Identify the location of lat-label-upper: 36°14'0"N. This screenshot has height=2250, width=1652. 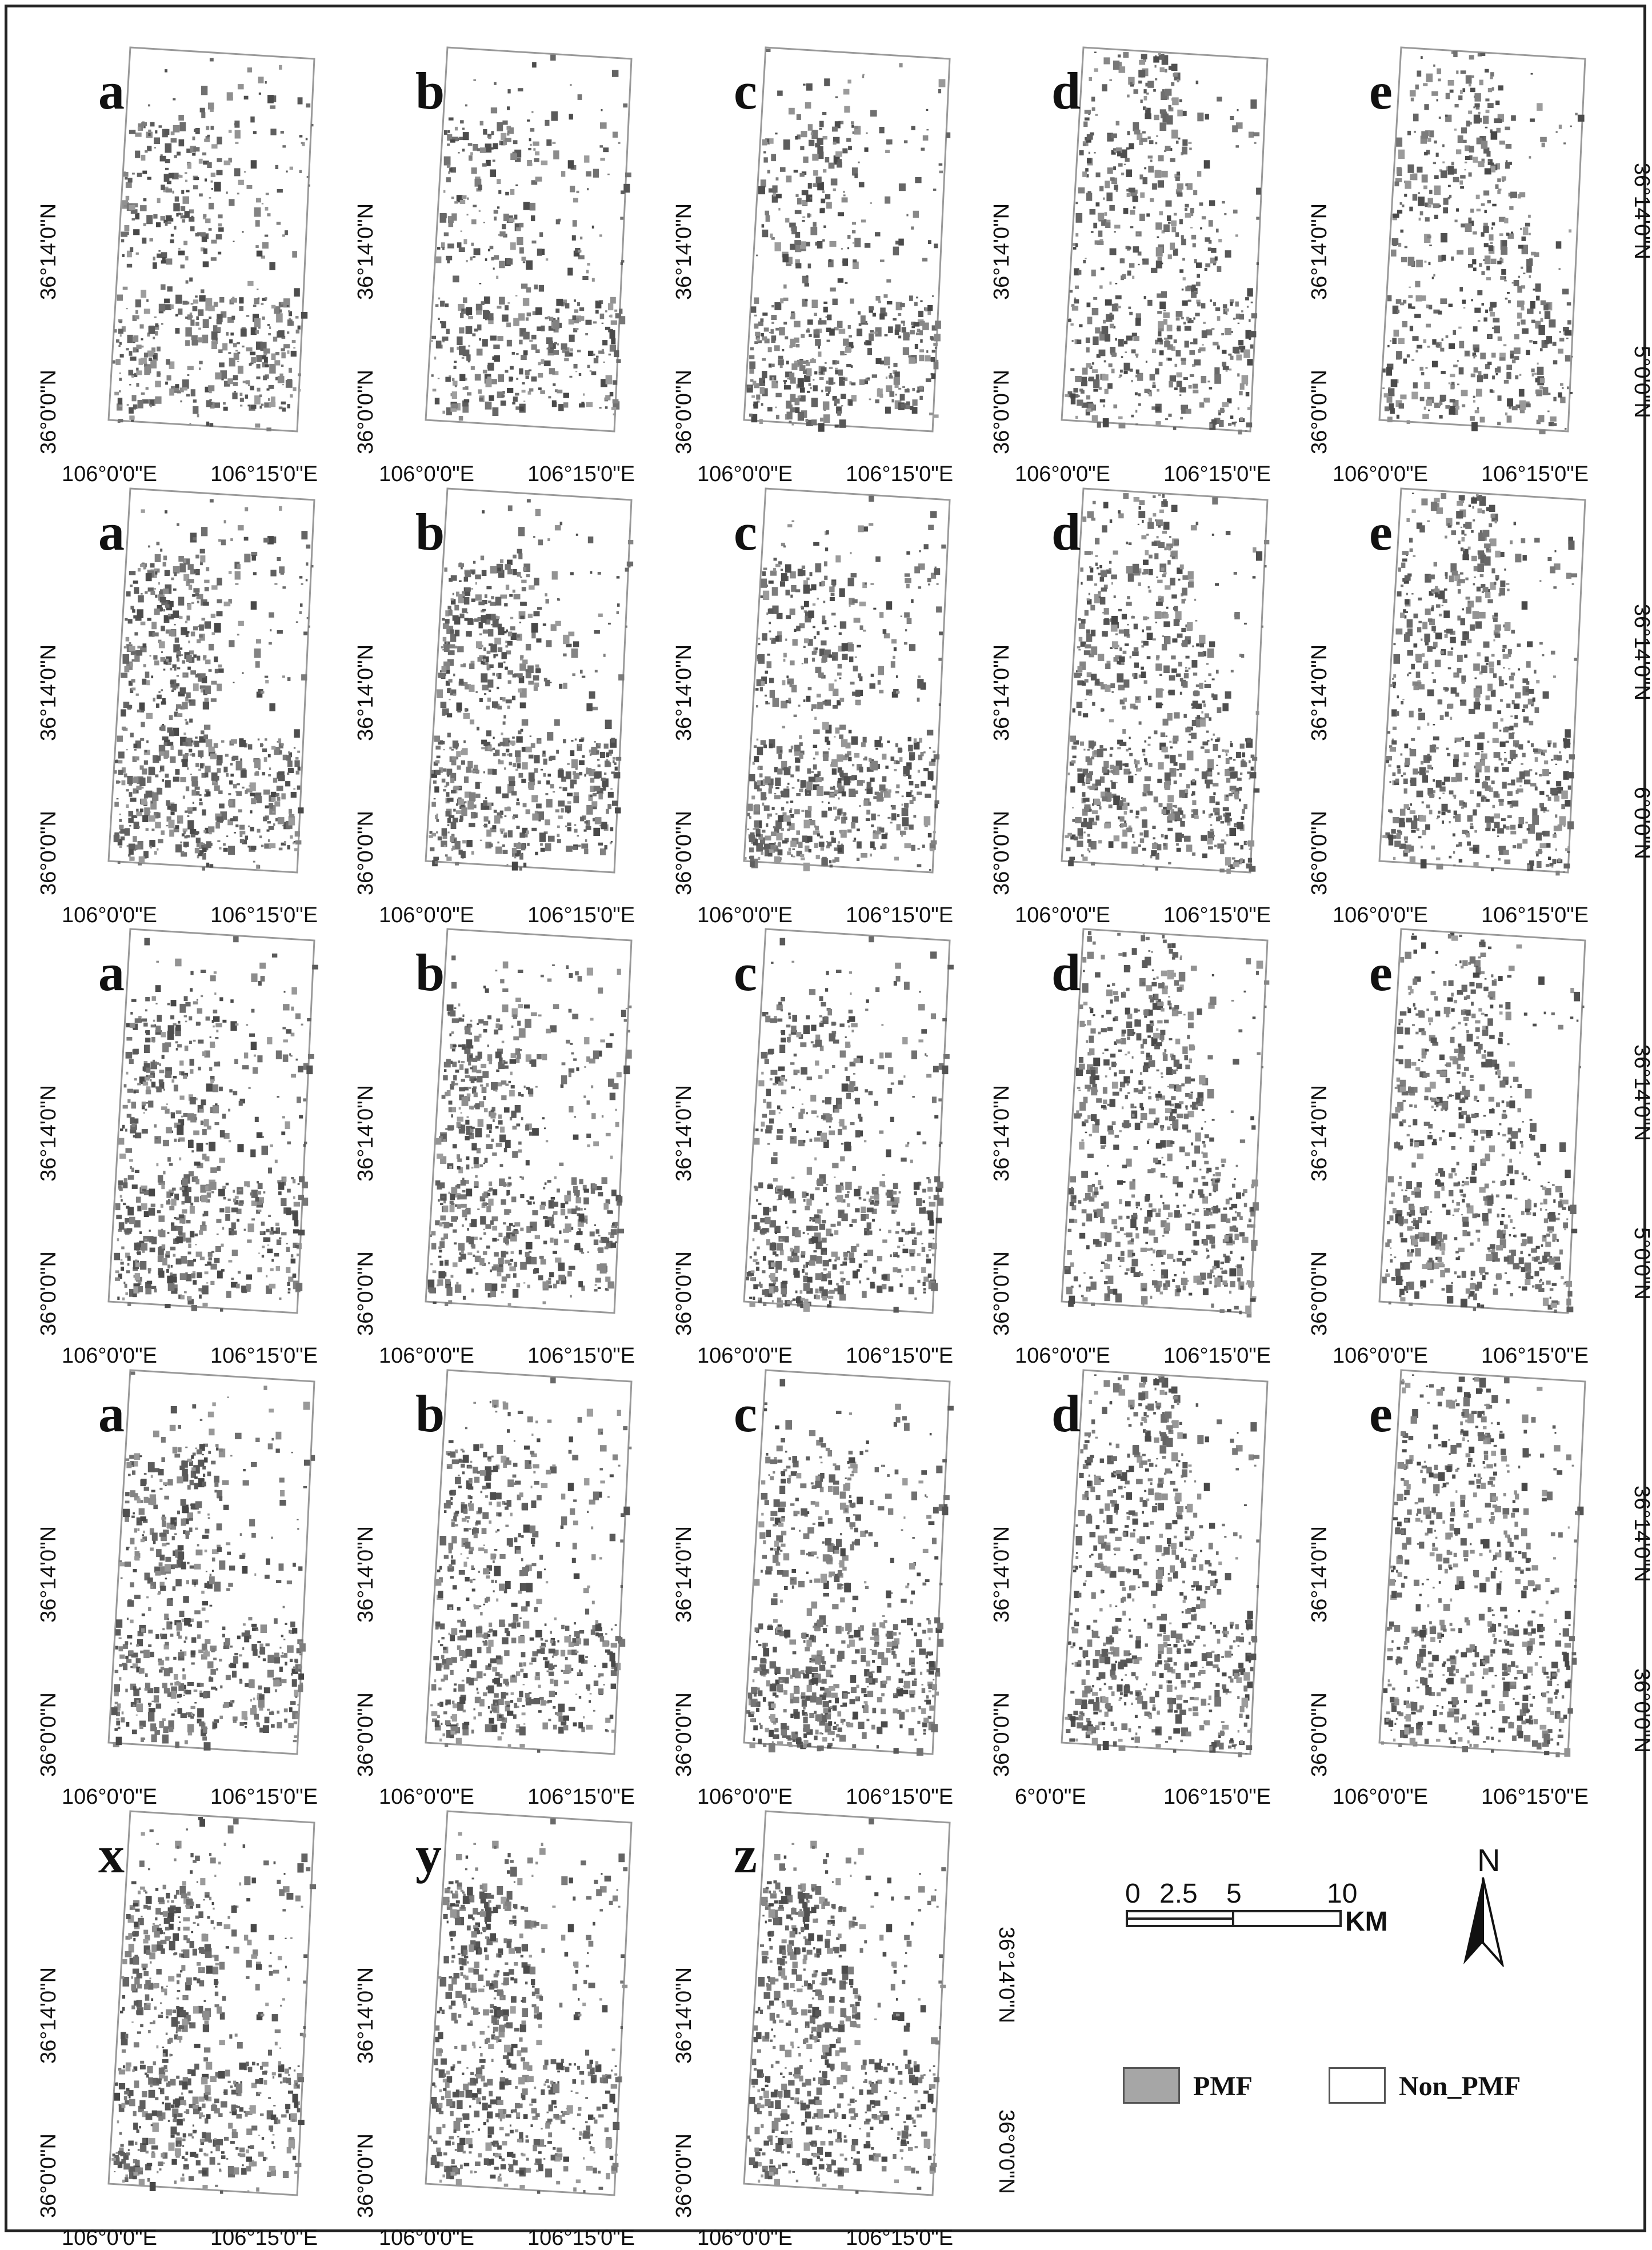
(366, 251).